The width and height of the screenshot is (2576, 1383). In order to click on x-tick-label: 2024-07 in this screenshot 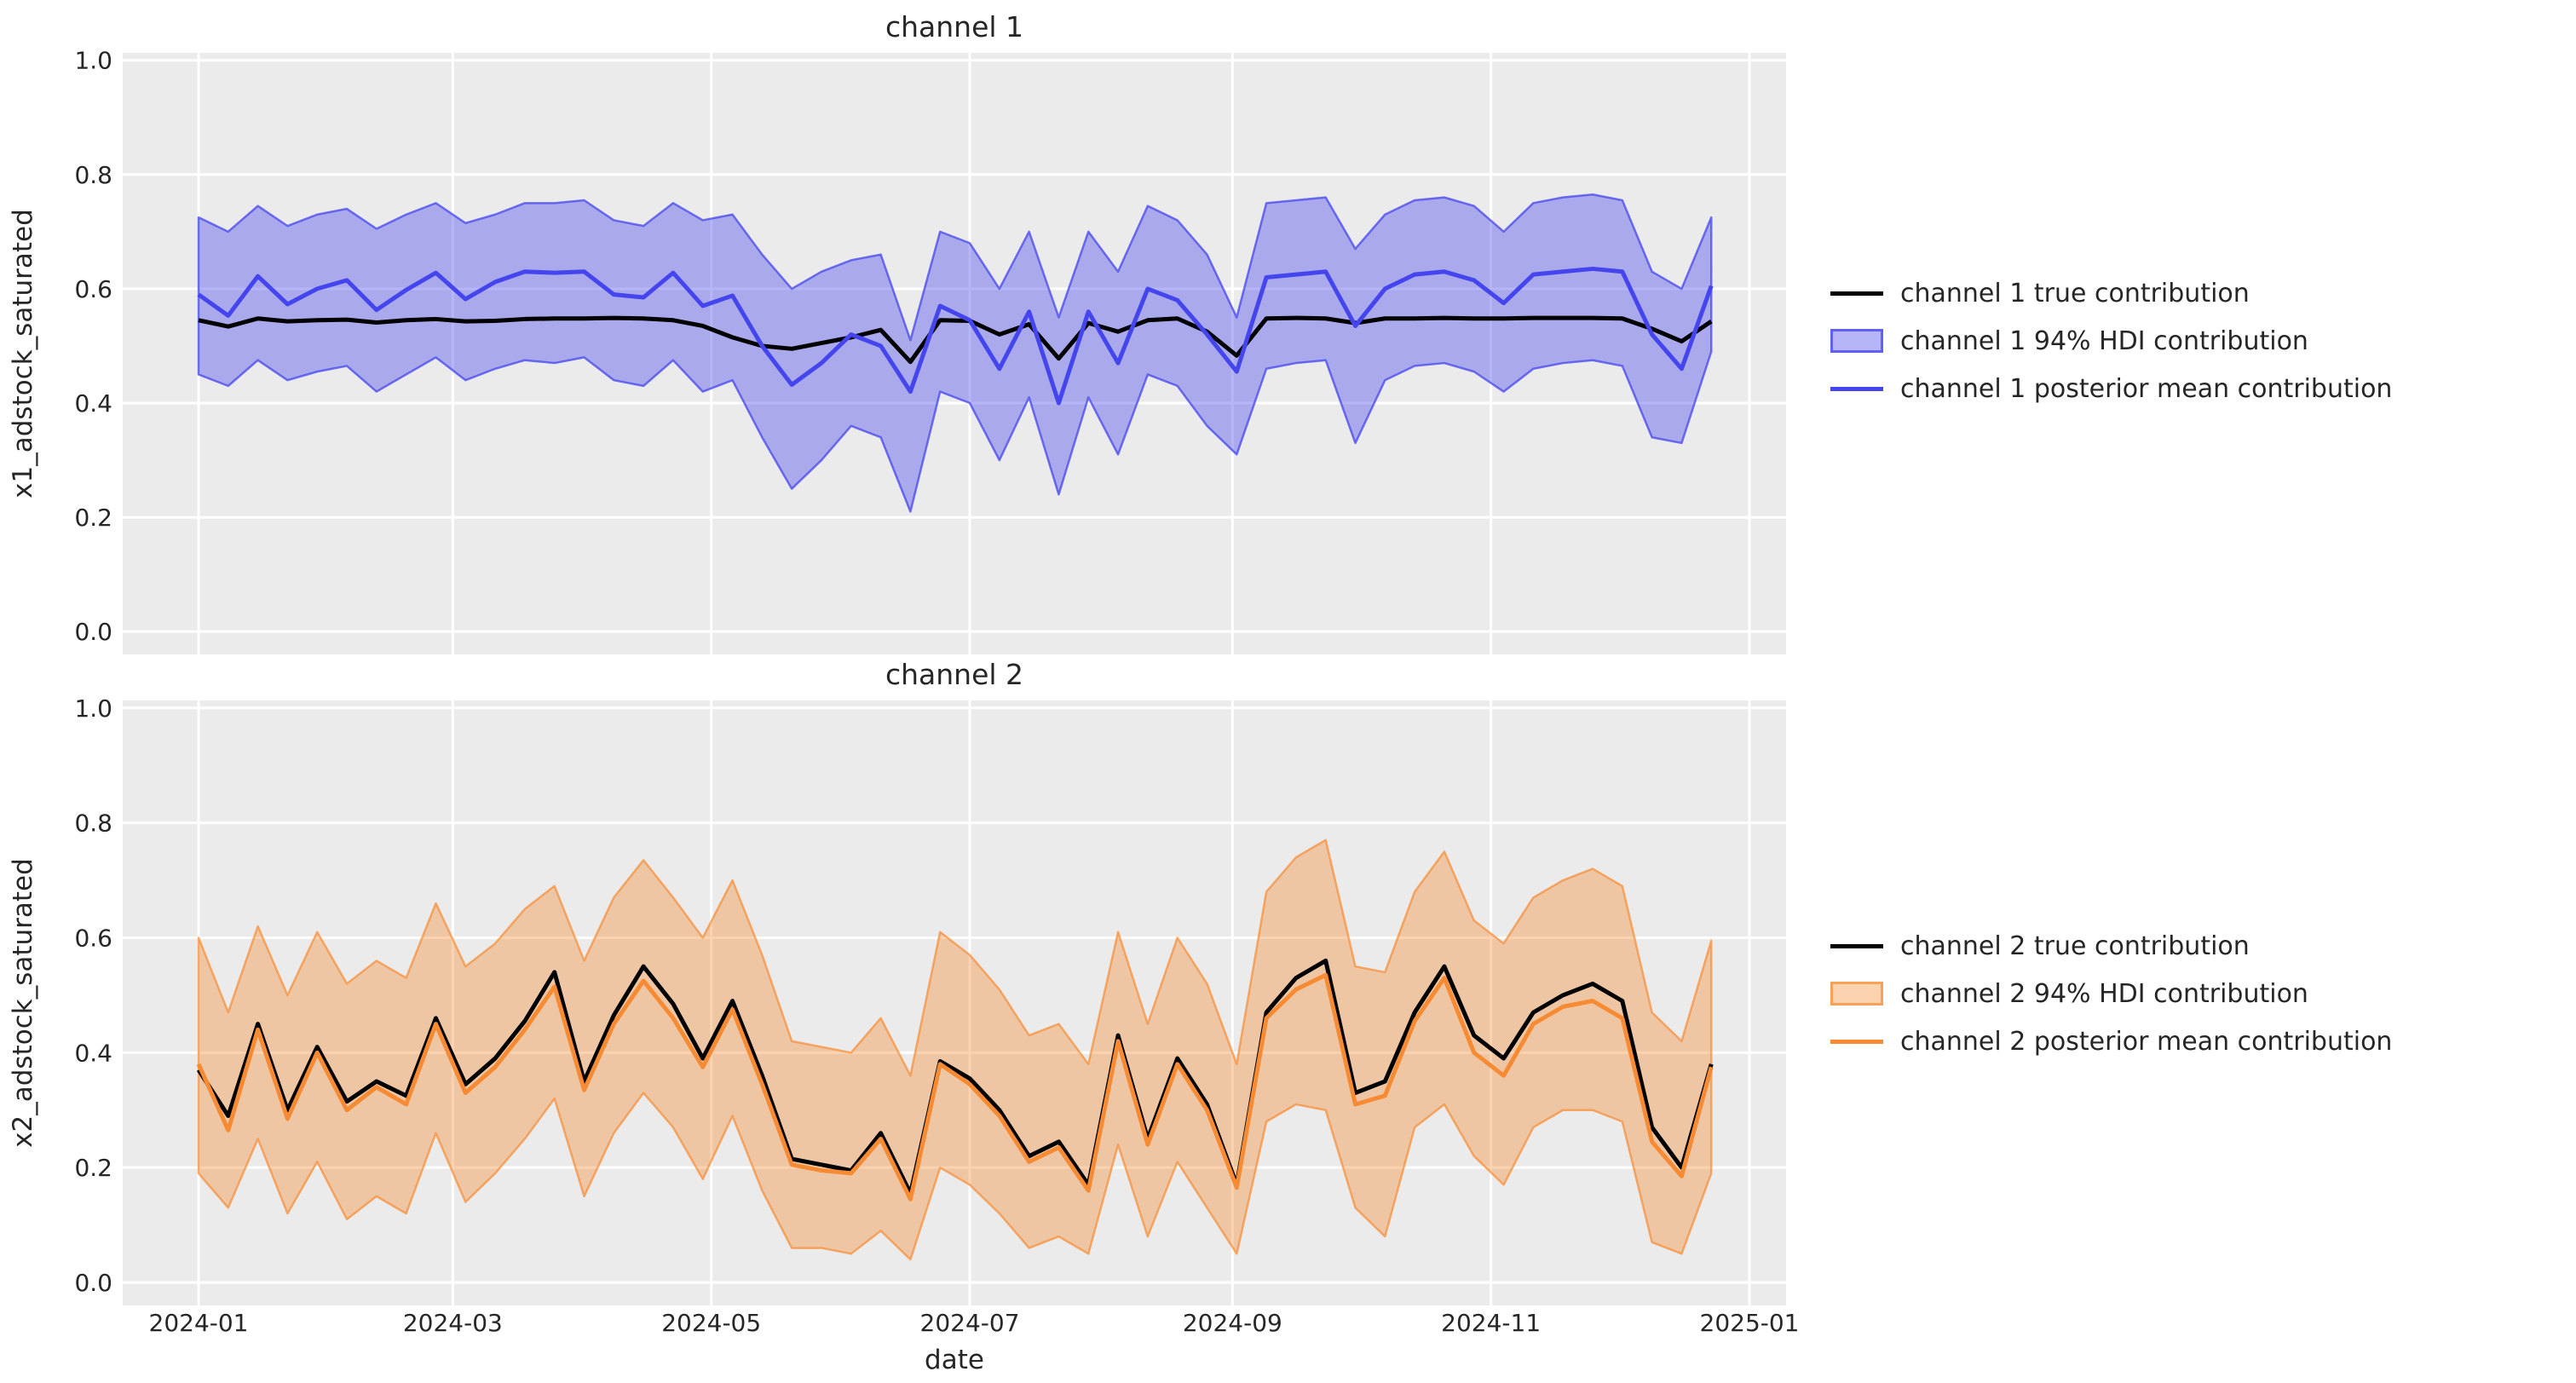, I will do `click(970, 1323)`.